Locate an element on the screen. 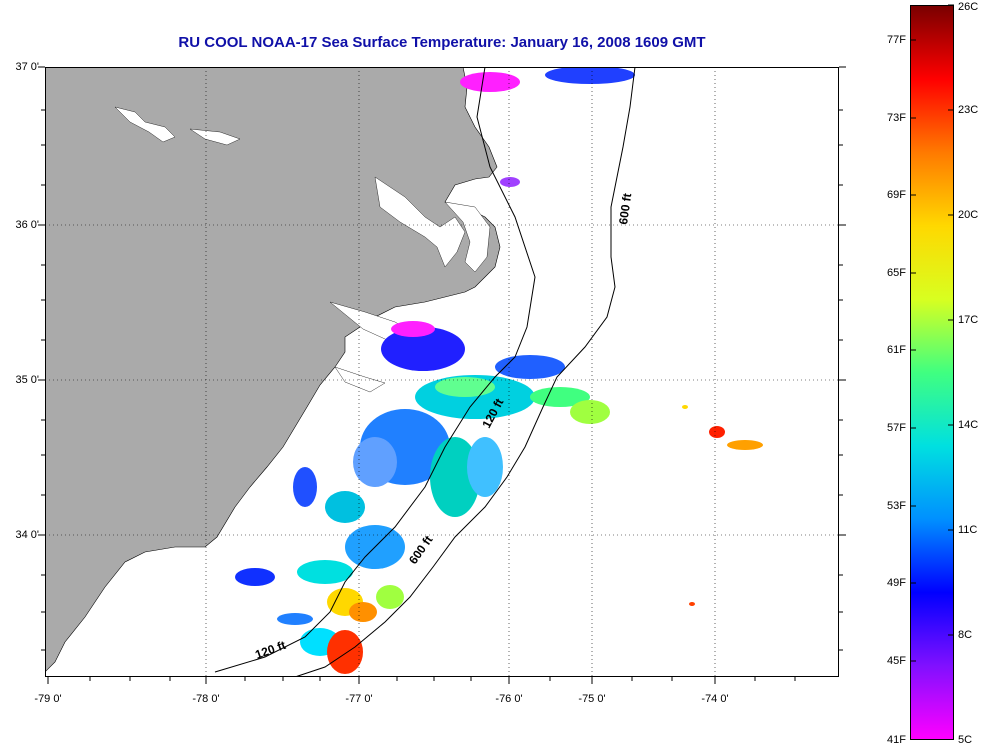 Image resolution: width=984 pixels, height=754 pixels. colorbar-f-label-53: 53F is located at coordinates (896, 506).